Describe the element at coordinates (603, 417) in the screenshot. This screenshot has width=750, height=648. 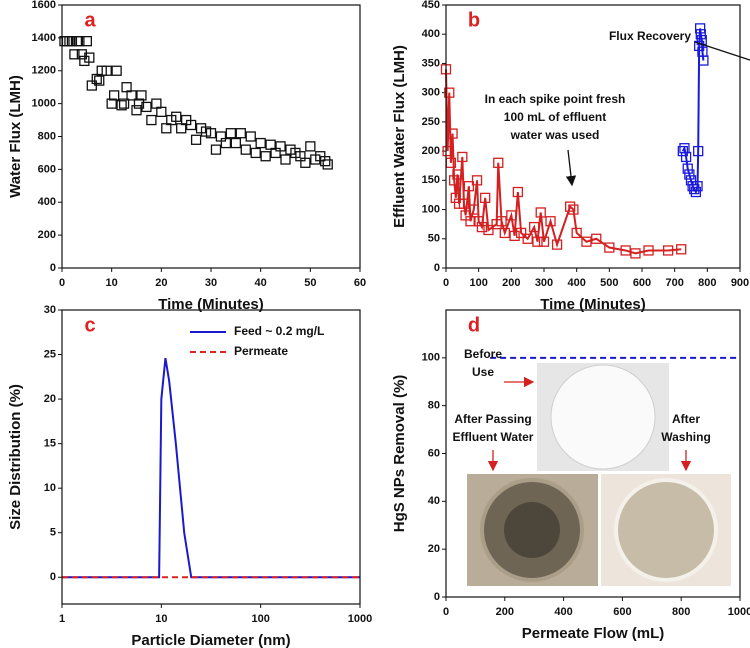
I see `membrane-clean` at that location.